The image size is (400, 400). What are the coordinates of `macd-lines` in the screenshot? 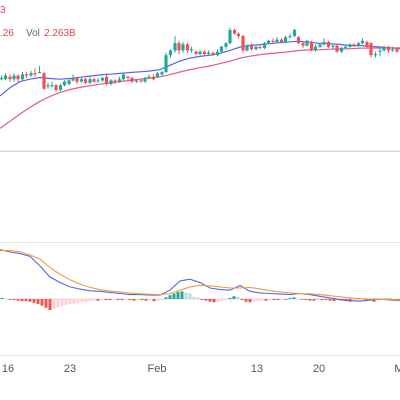 It's located at (200, 275).